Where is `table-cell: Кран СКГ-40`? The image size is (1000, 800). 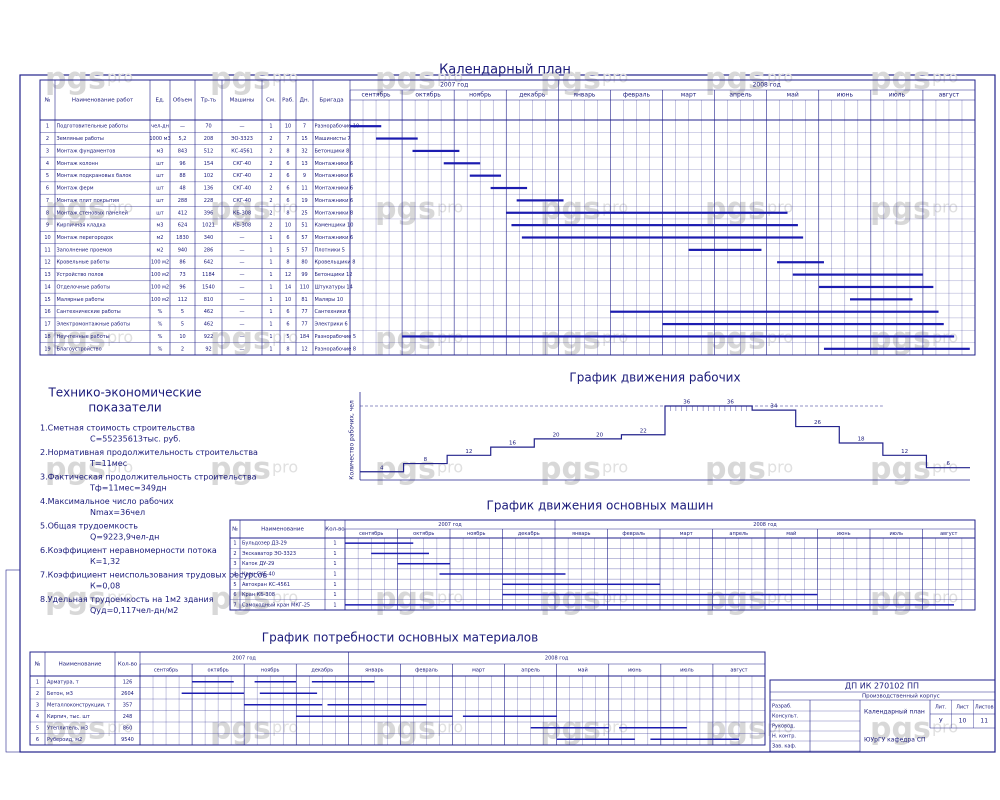 table-cell: Кран СКГ-40 is located at coordinates (258, 575).